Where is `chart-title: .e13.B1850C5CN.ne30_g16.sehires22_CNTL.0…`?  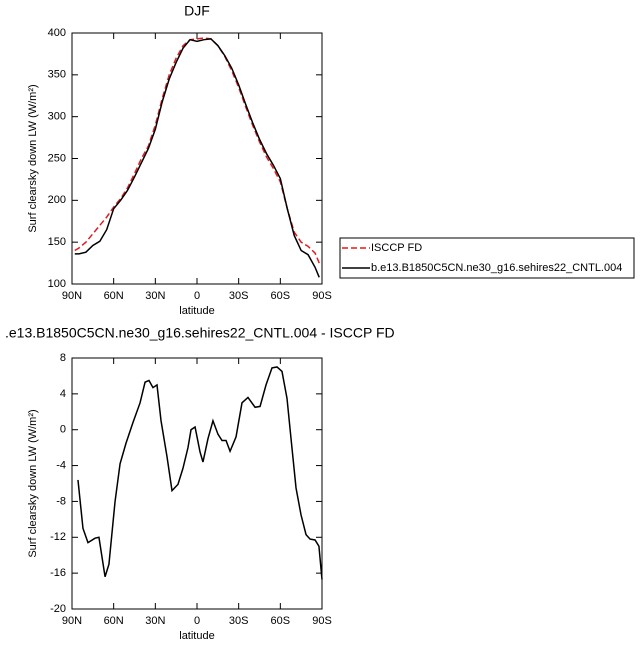
chart-title: .e13.B1850C5CN.ne30_g16.sehires22_CNTL.0… is located at coordinates (200, 333).